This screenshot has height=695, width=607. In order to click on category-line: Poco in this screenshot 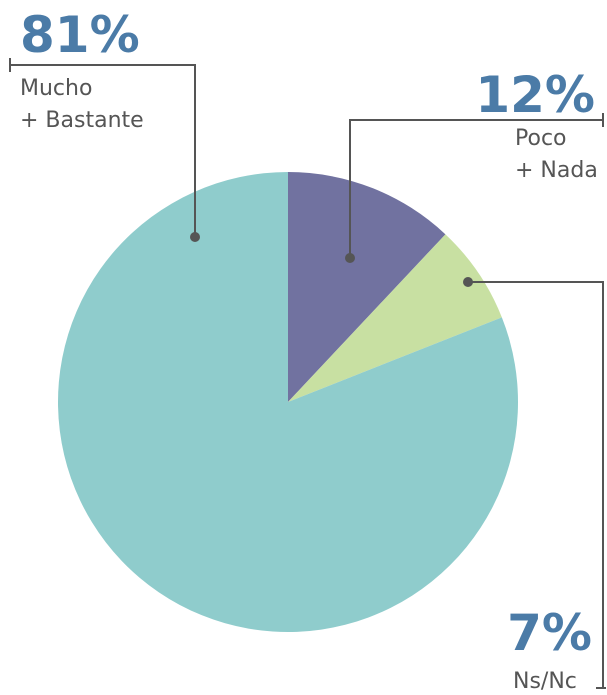, I will do `click(541, 138)`.